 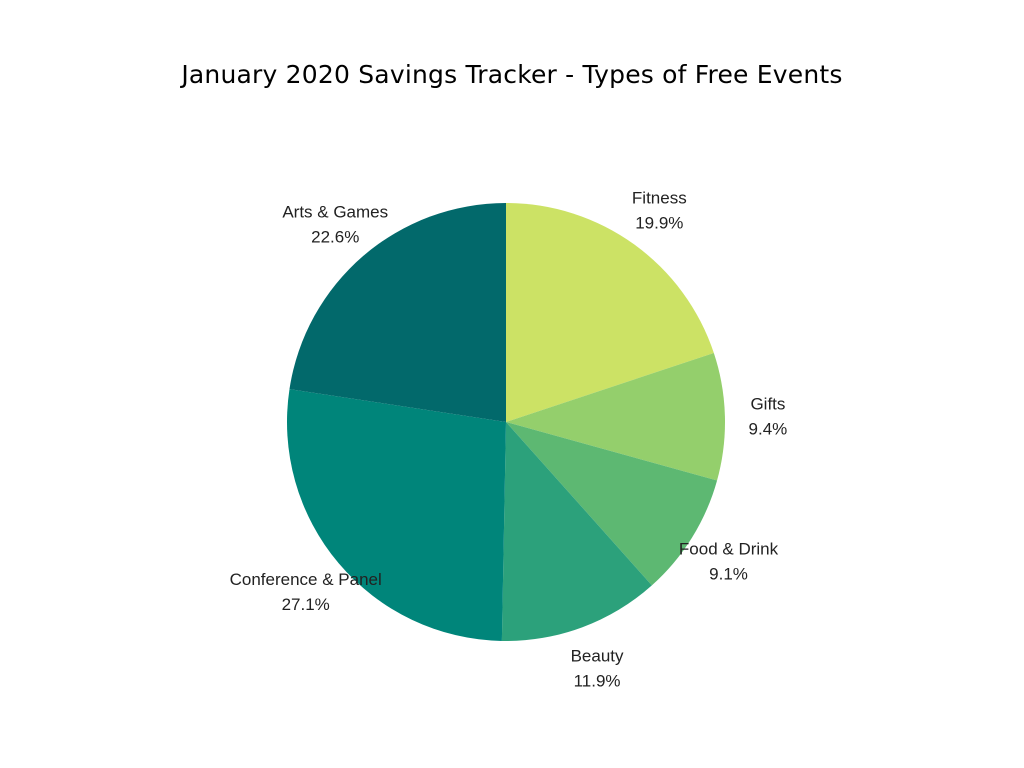 What do you see at coordinates (610, 312) in the screenshot?
I see `pie-slice-fitness` at bounding box center [610, 312].